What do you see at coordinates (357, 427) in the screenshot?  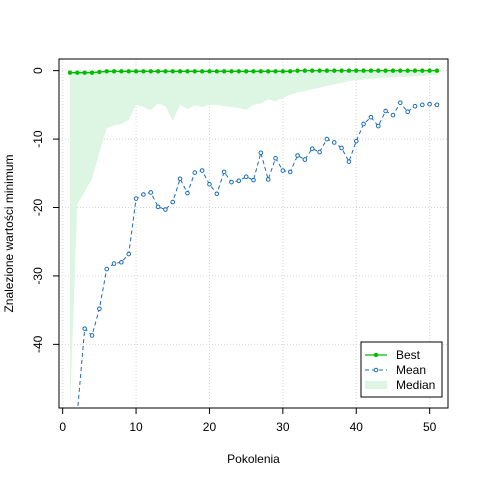 I see `x-tick-label: 40` at bounding box center [357, 427].